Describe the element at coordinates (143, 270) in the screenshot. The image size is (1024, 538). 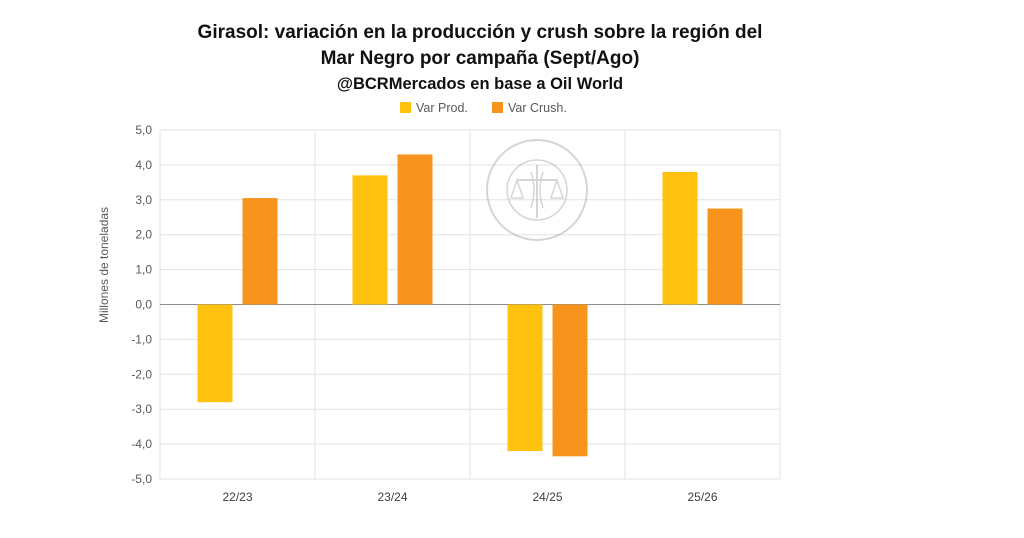
I see `y-tick-label: 1,0` at that location.